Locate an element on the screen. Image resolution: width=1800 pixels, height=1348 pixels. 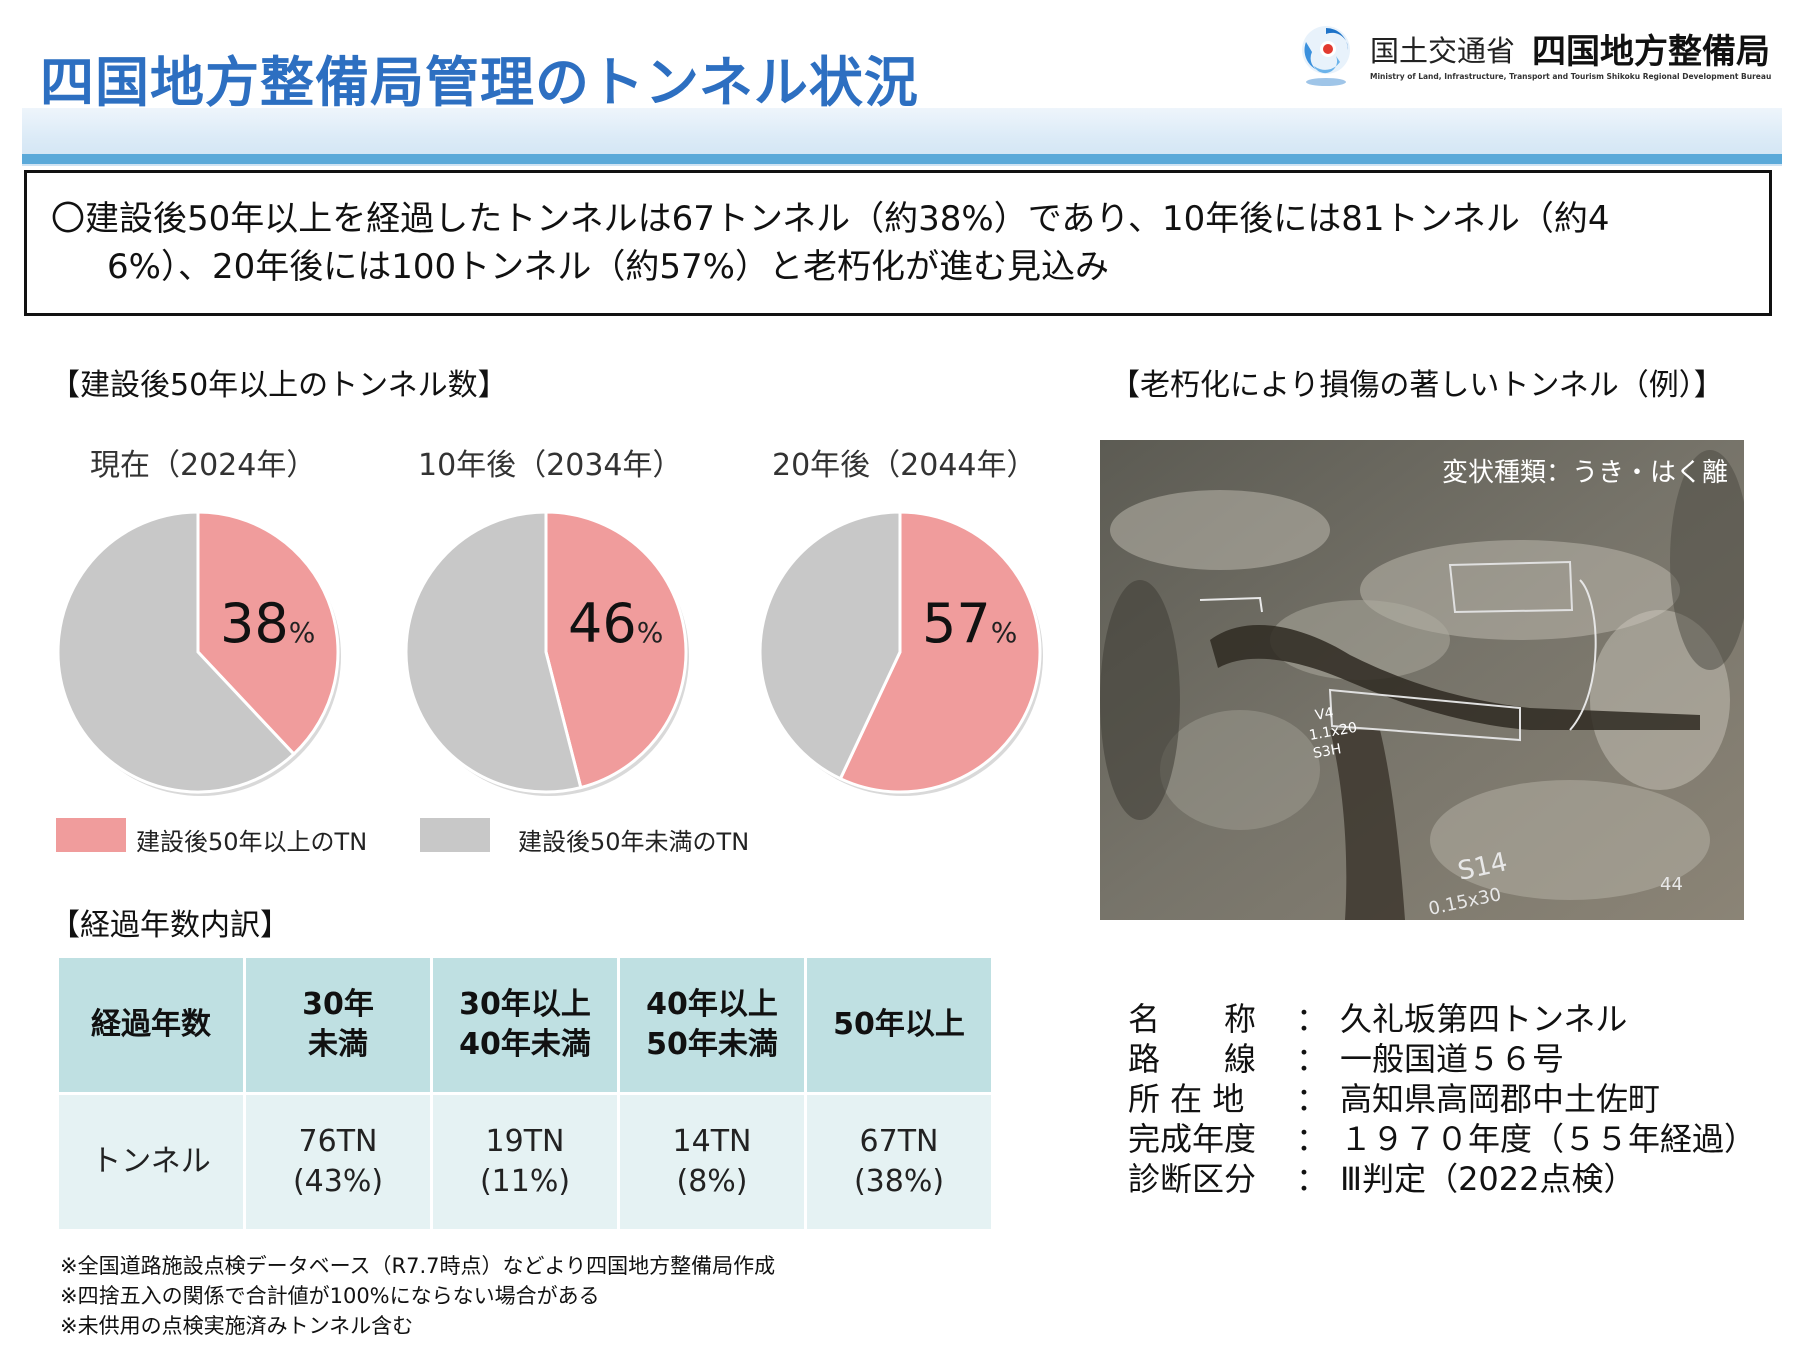
pie-value-1: 46 is located at coordinates (602, 623).